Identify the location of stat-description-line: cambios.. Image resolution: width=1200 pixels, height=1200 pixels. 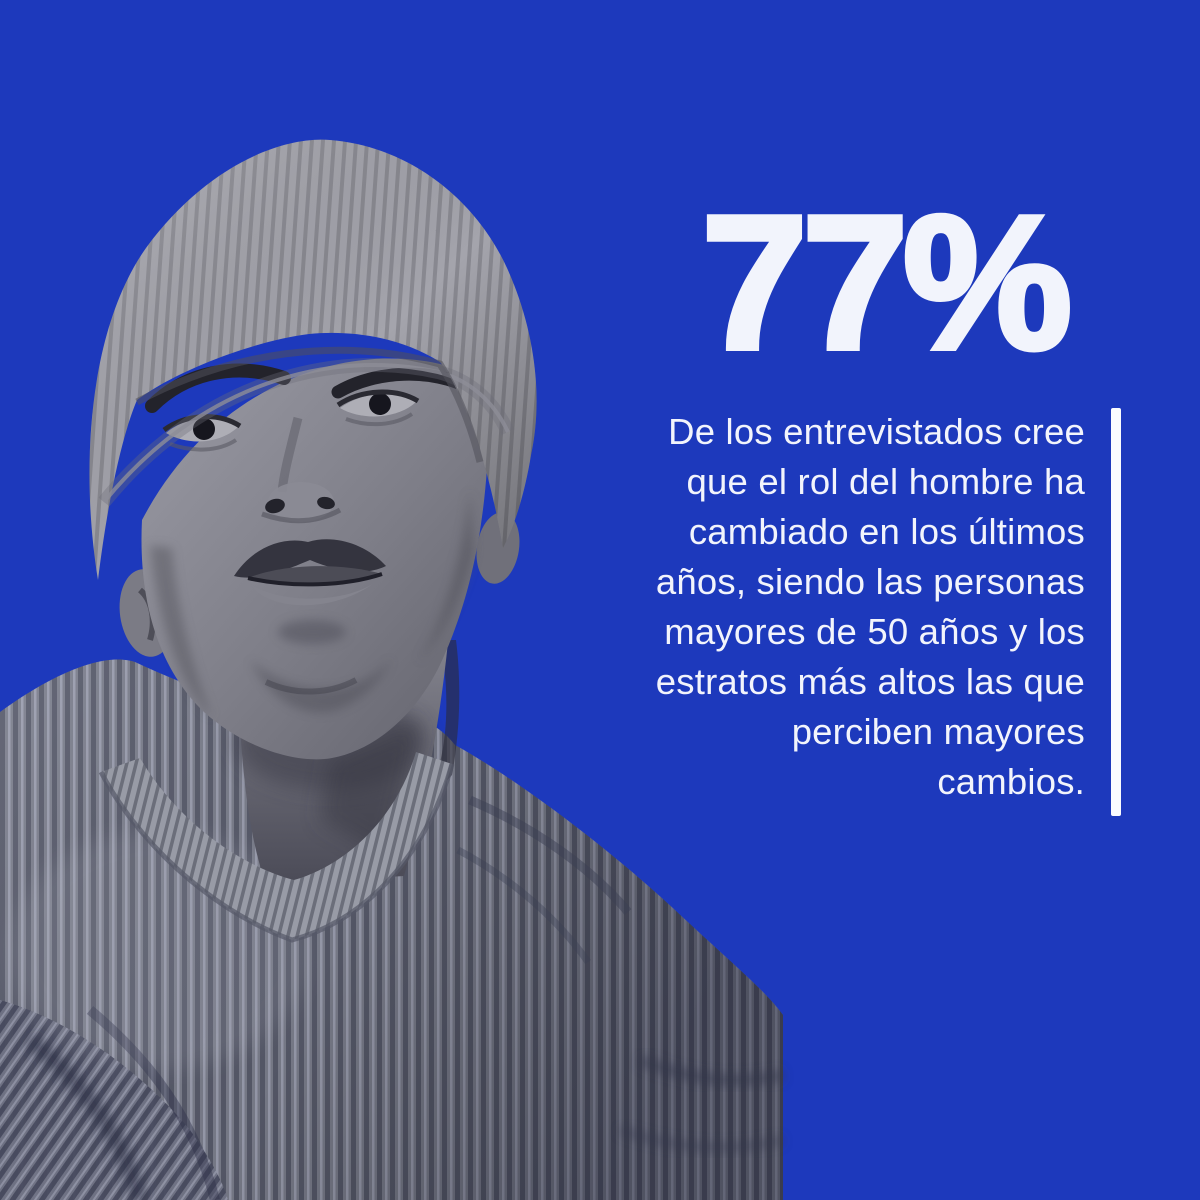
(1011, 781).